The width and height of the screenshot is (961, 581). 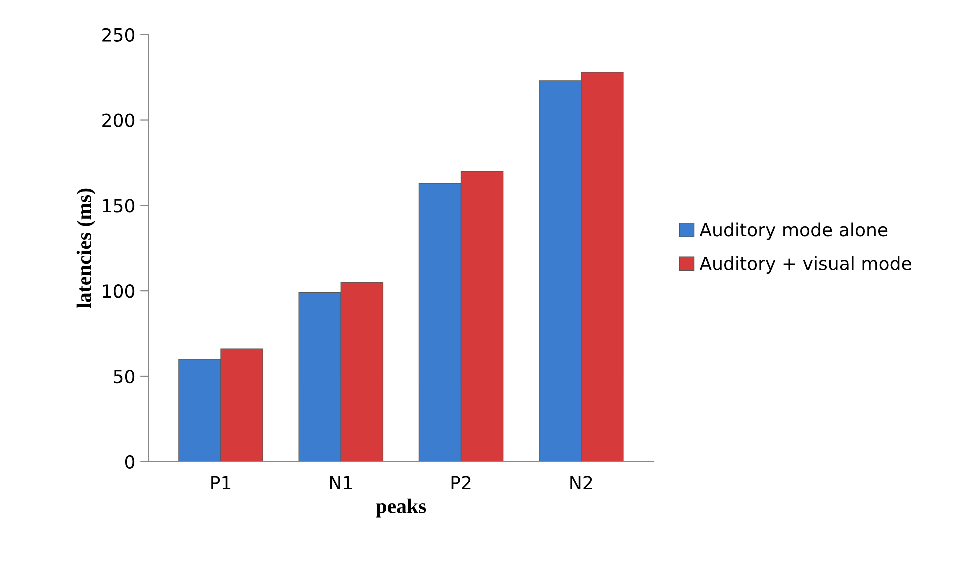 What do you see at coordinates (794, 231) in the screenshot?
I see `legend-label: Auditory mode alone` at bounding box center [794, 231].